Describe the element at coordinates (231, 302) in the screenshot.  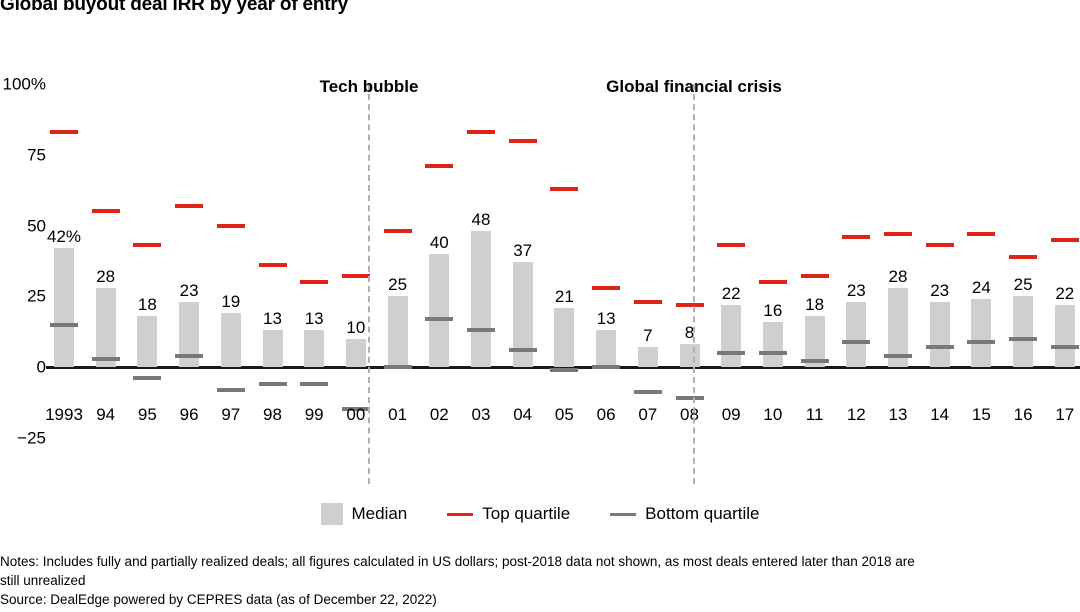
I see `bar-value-label: 19` at that location.